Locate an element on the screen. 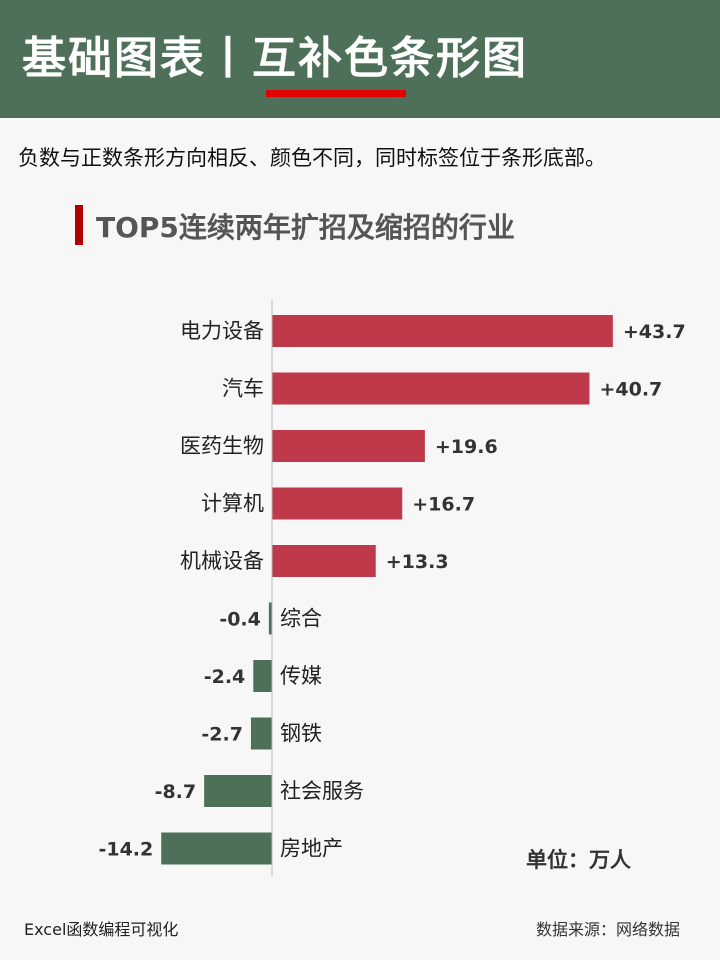  category-label: 汽车 is located at coordinates (243, 389).